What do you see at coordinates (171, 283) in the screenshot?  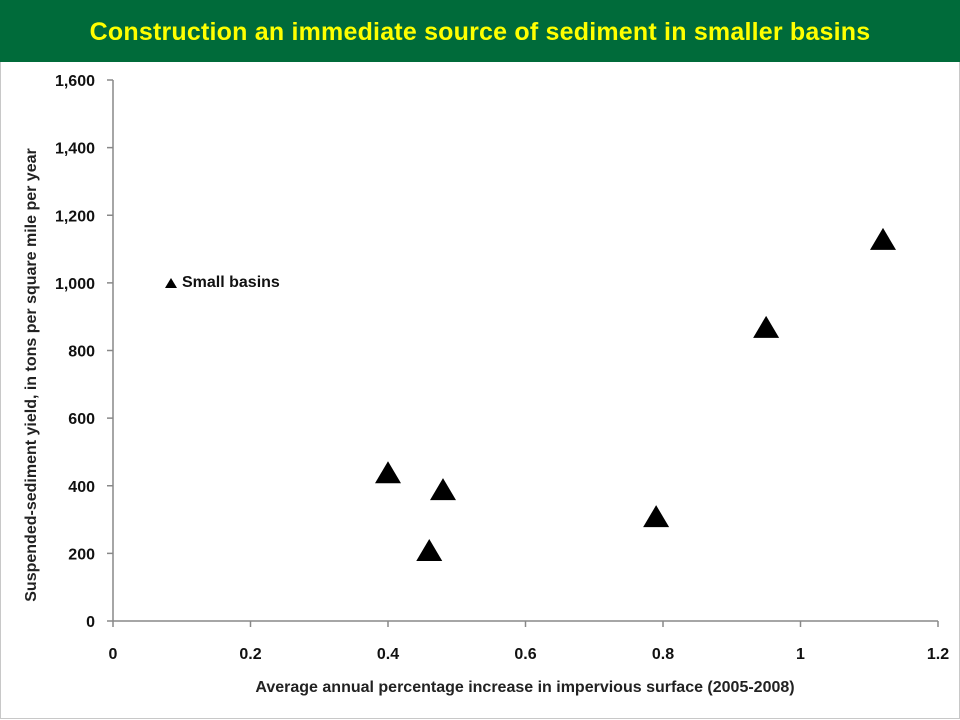 I see `legend-triangle-icon` at bounding box center [171, 283].